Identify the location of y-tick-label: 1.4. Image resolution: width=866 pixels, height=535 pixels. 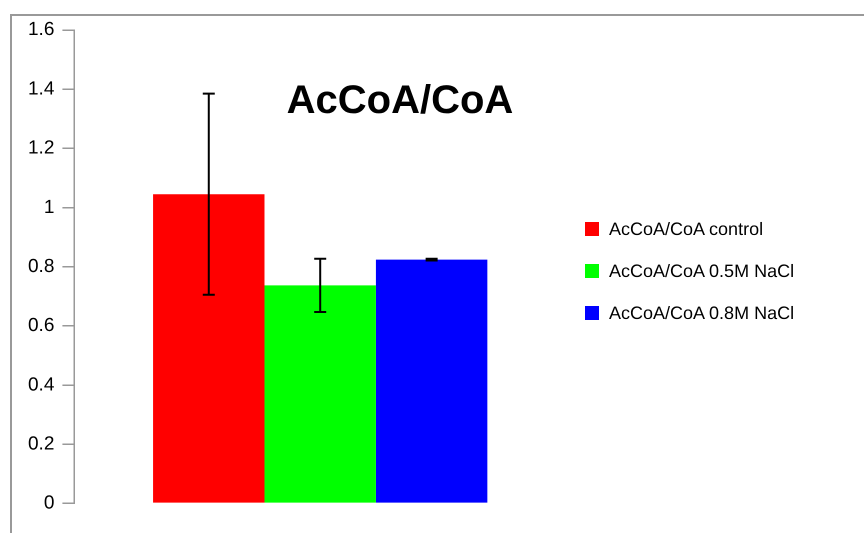
(41, 89).